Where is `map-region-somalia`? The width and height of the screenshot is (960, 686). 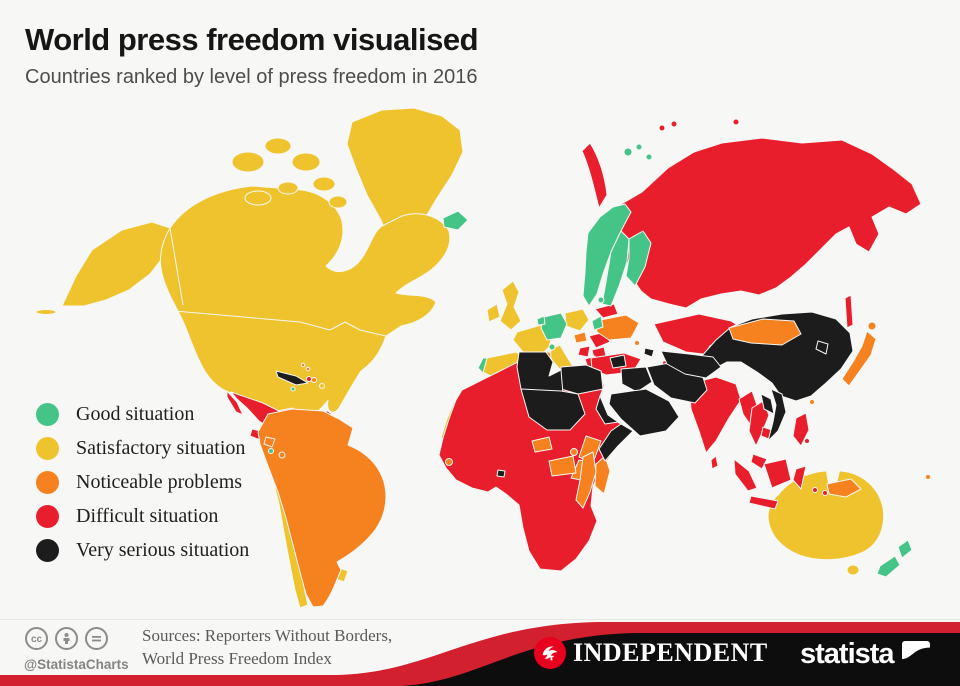 map-region-somalia is located at coordinates (616, 442).